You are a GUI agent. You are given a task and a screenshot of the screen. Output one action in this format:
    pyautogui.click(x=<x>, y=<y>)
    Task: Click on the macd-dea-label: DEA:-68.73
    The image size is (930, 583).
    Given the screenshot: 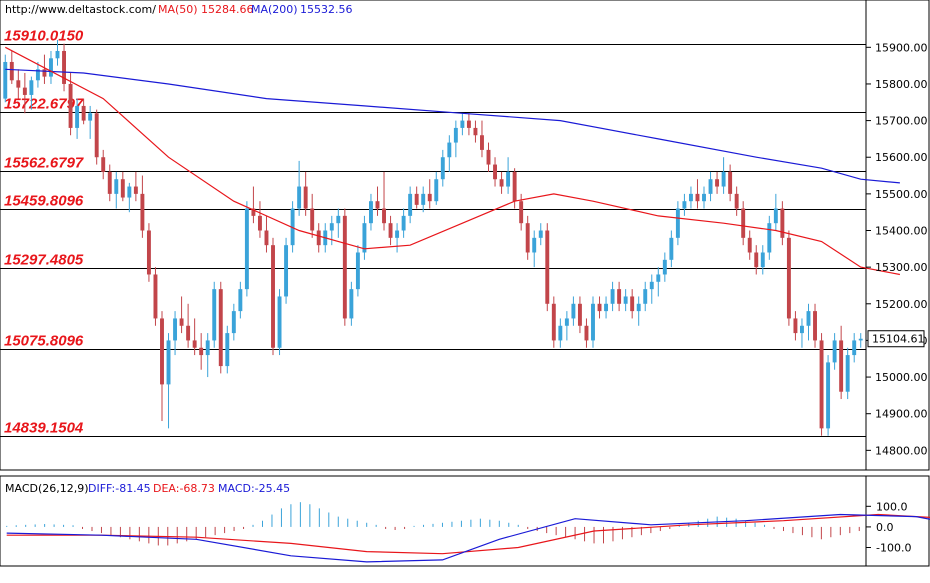 What is the action you would take?
    pyautogui.click(x=184, y=488)
    